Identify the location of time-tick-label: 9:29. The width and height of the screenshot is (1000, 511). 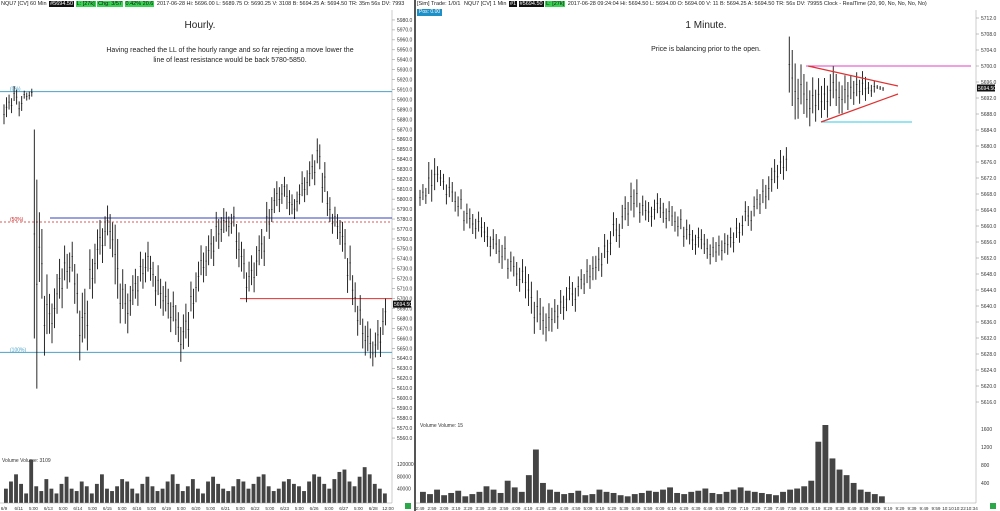
(900, 508).